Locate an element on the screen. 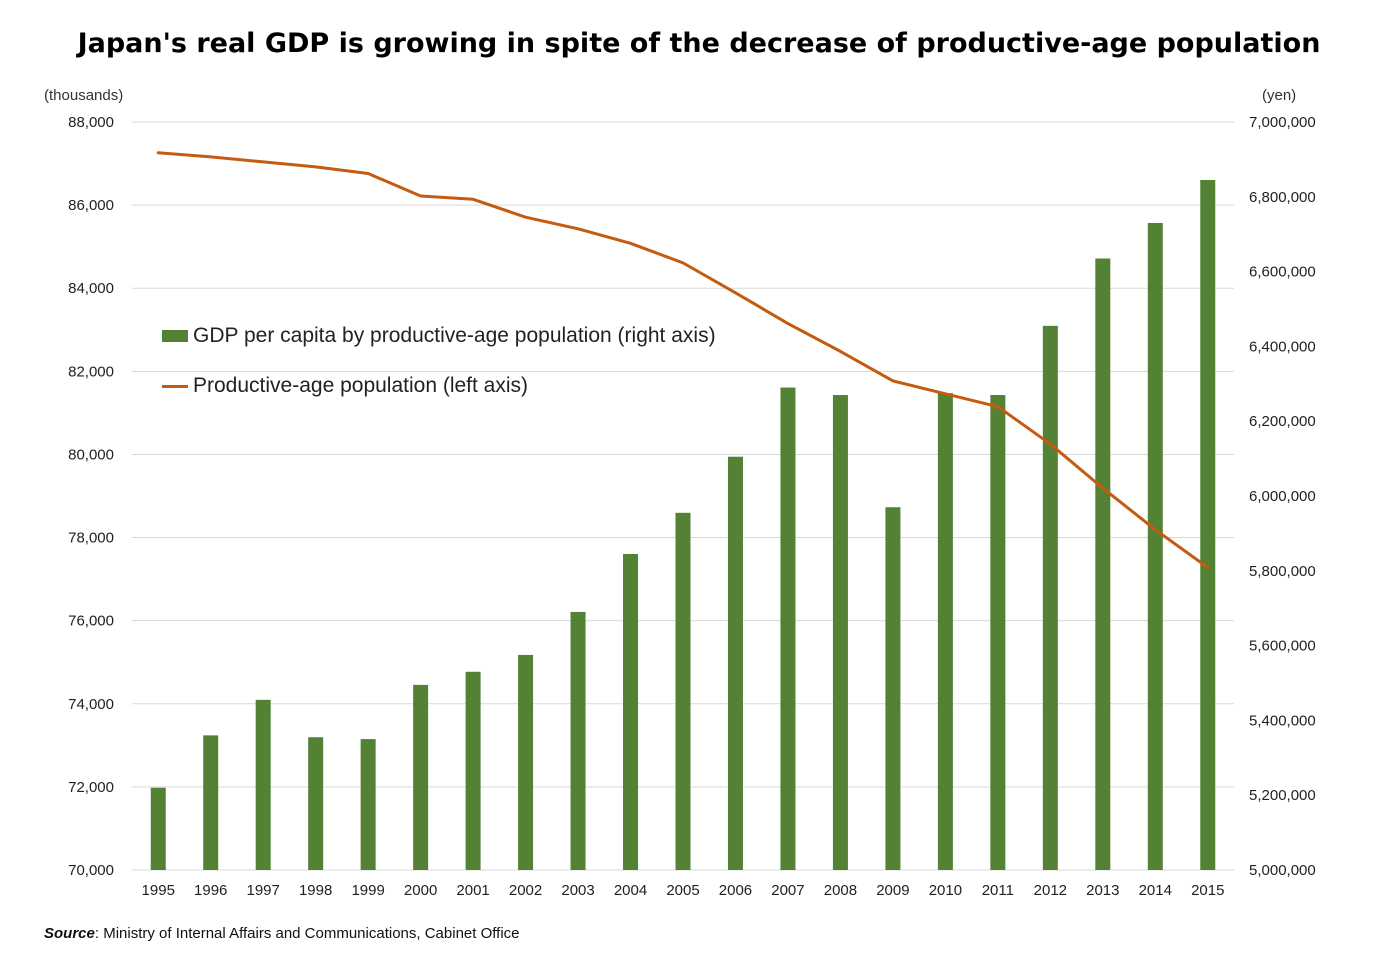 The image size is (1398, 960). x-tick-label: 2015 is located at coordinates (1207, 890).